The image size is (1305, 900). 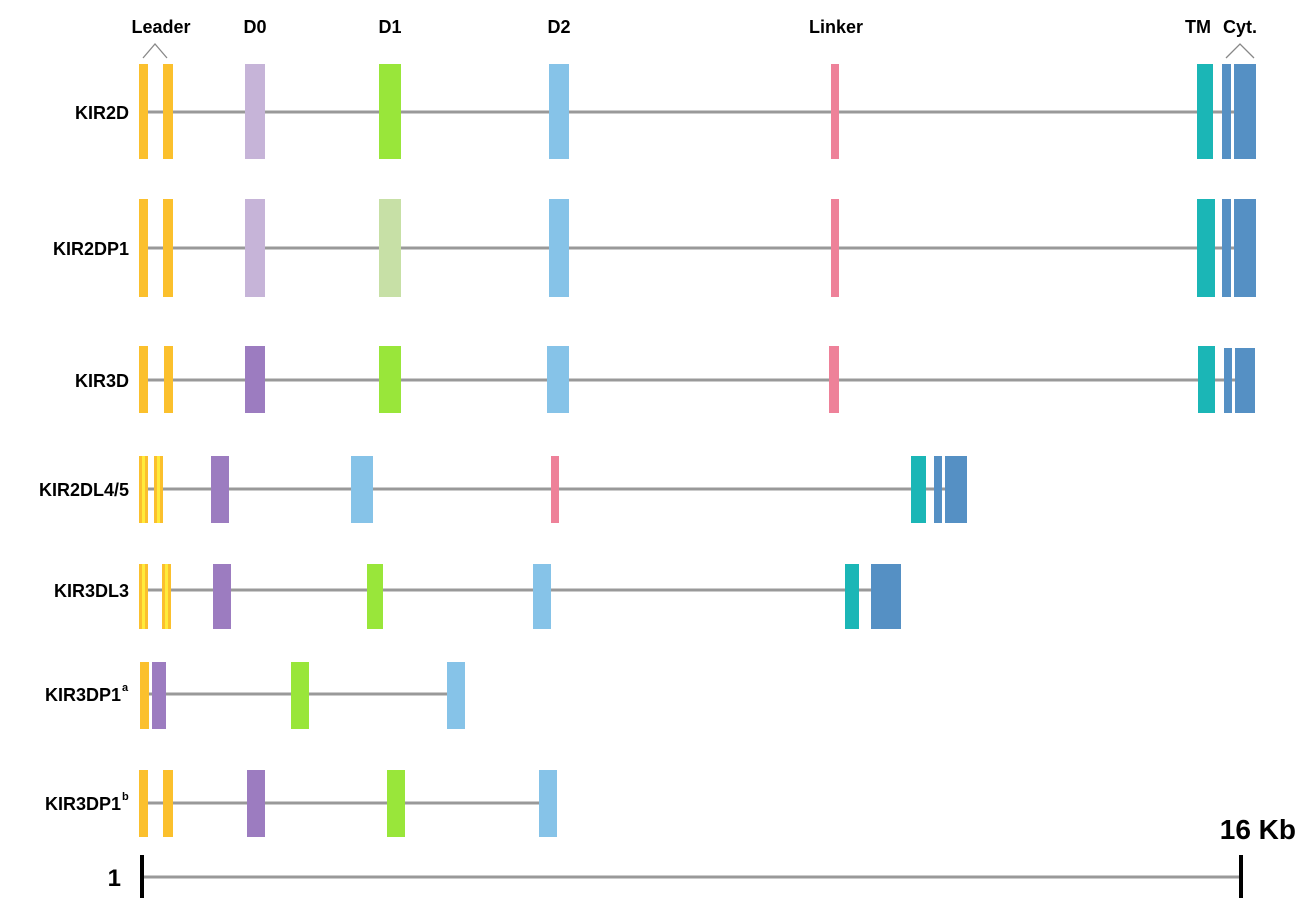 What do you see at coordinates (83, 695) in the screenshot?
I see `row-label-kir3dp1a: KIR3DP1` at bounding box center [83, 695].